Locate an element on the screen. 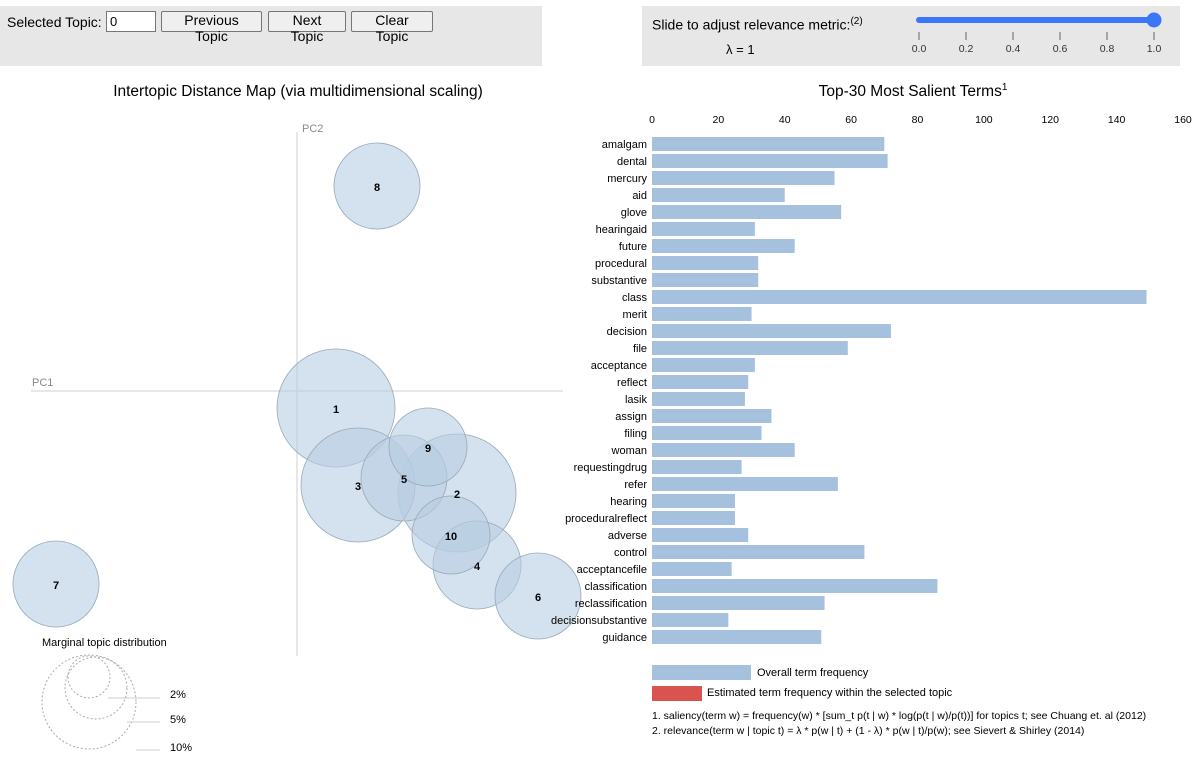  previous-topic-button: Previous Topic is located at coordinates (211, 27).